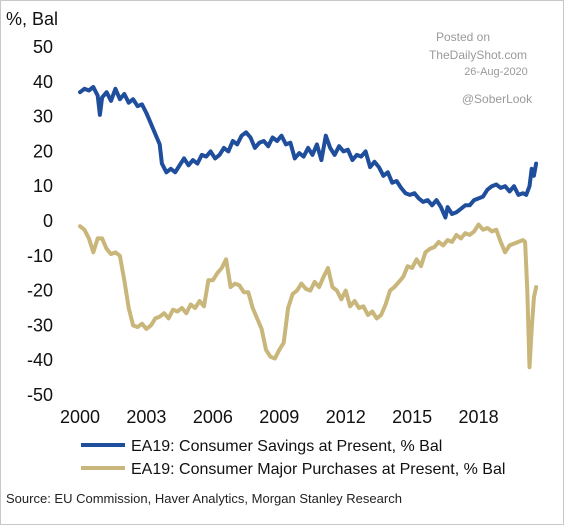  I want to click on x-tick-label: 2012, so click(346, 417).